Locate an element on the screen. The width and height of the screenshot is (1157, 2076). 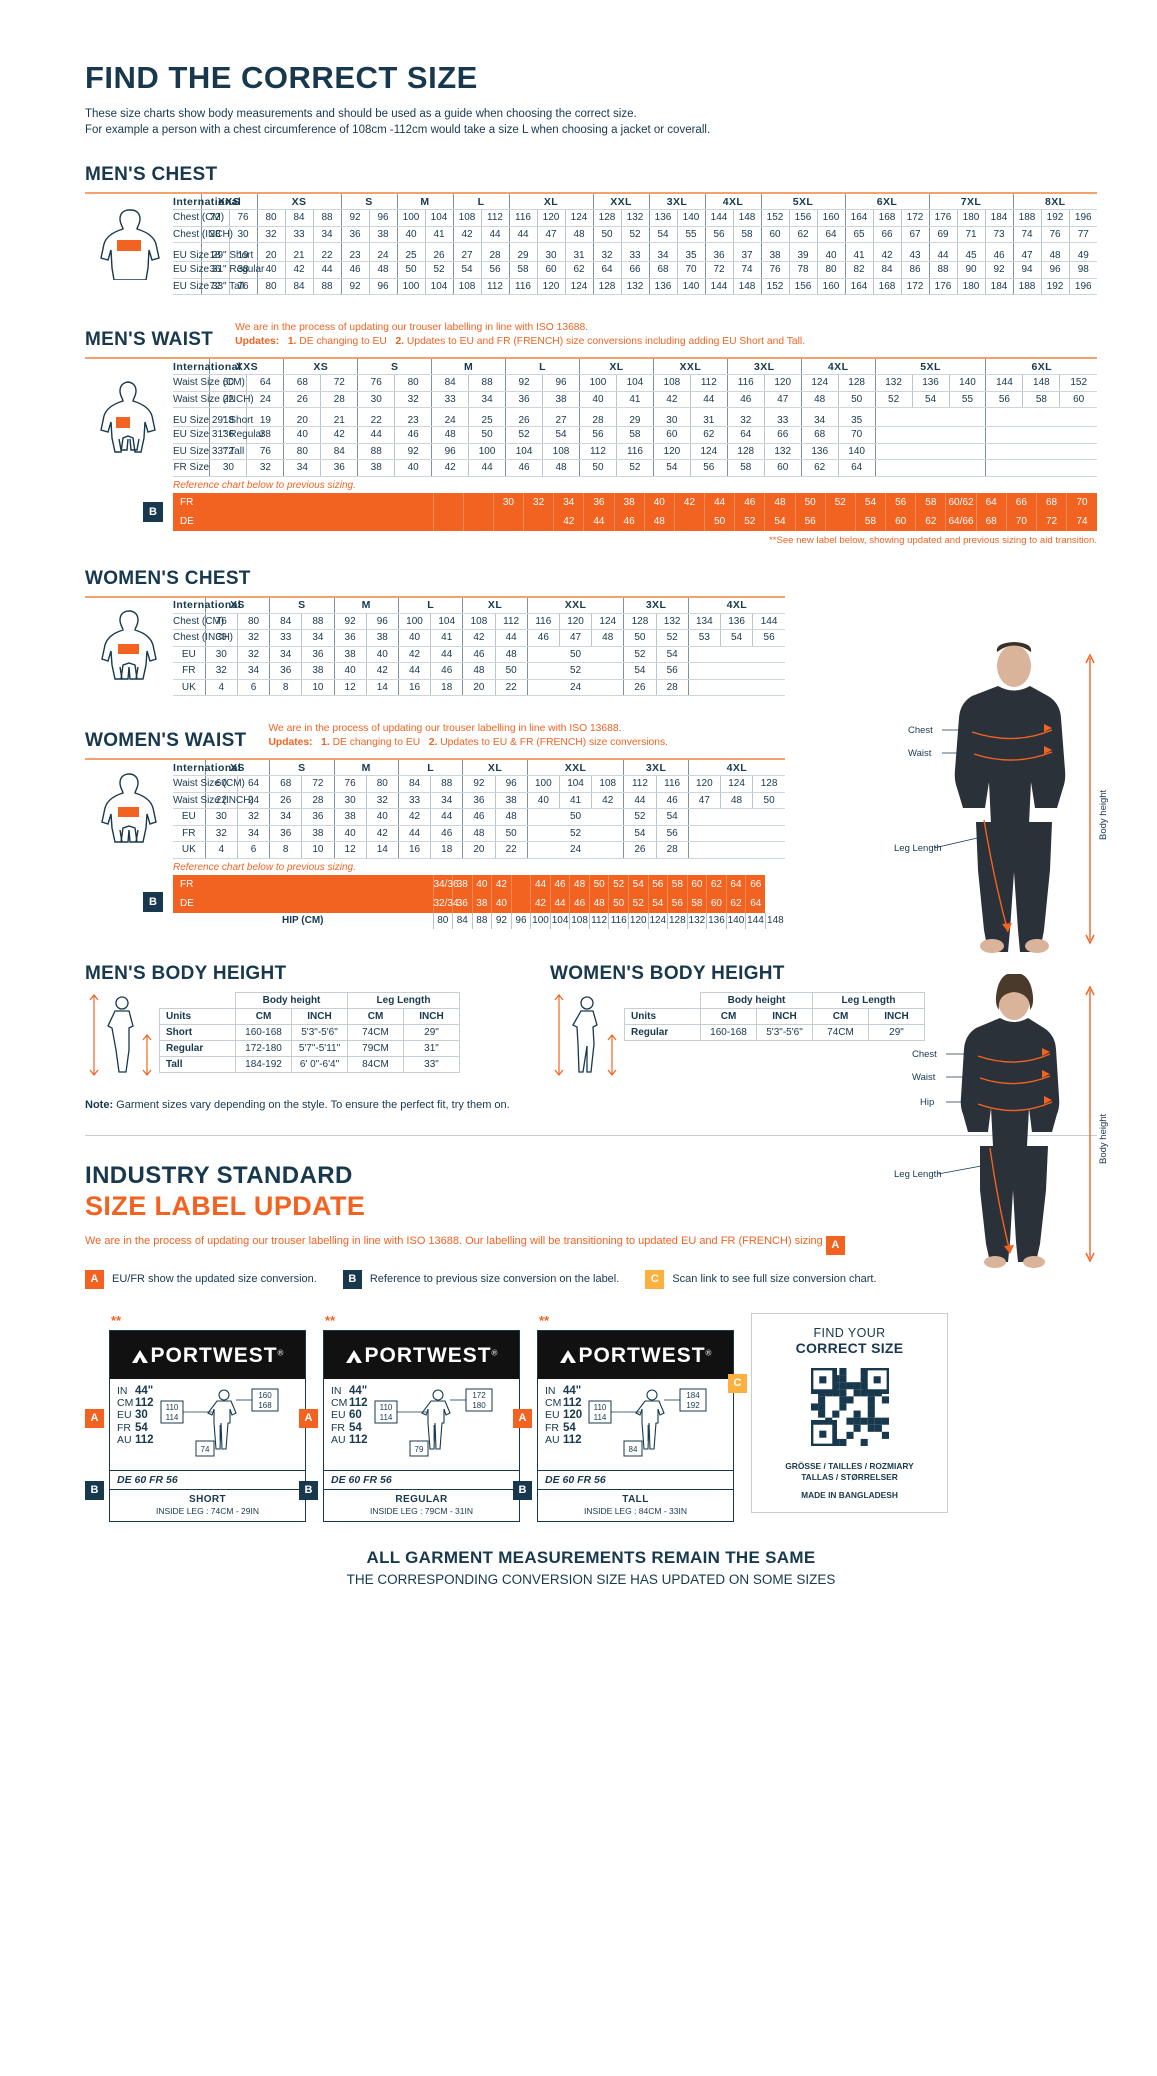
size-cell: 18 is located at coordinates (446, 687).